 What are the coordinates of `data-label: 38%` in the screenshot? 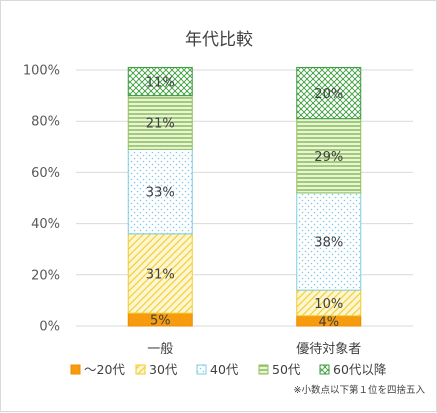 It's located at (328, 243).